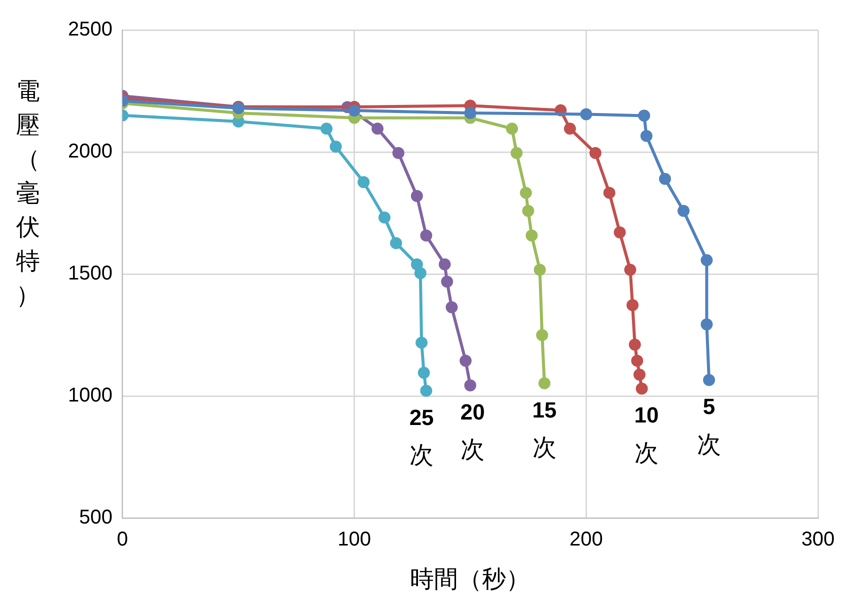  Describe the element at coordinates (355, 539) in the screenshot. I see `x-tick-label: 100` at that location.